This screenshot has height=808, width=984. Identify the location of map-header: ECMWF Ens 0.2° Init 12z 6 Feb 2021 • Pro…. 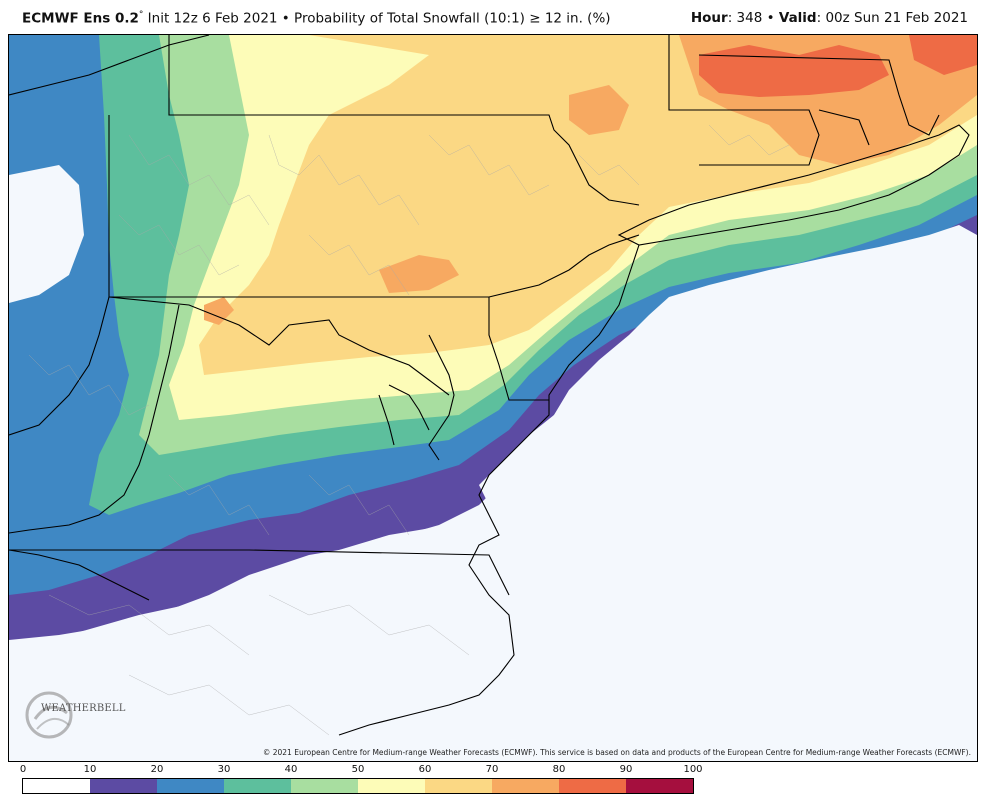
(492, 17).